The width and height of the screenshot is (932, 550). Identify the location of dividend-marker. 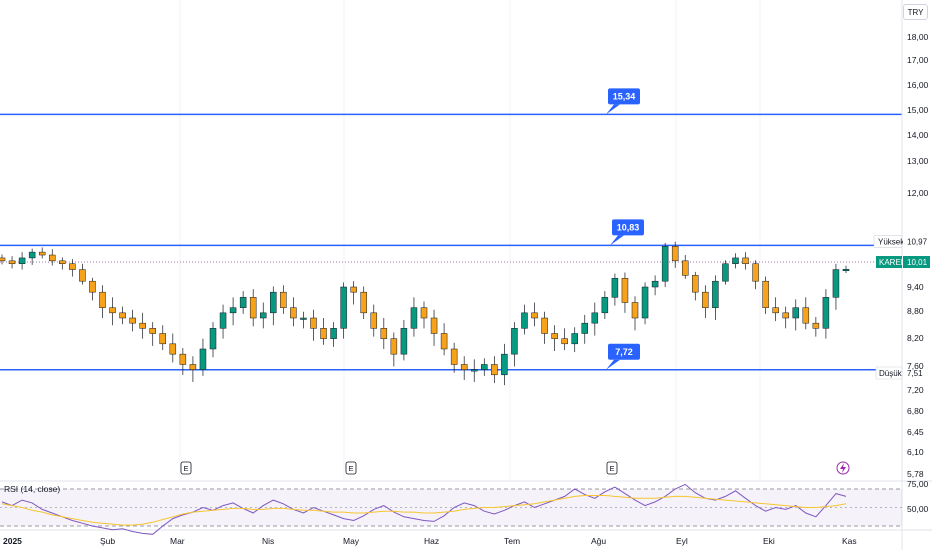
(843, 468).